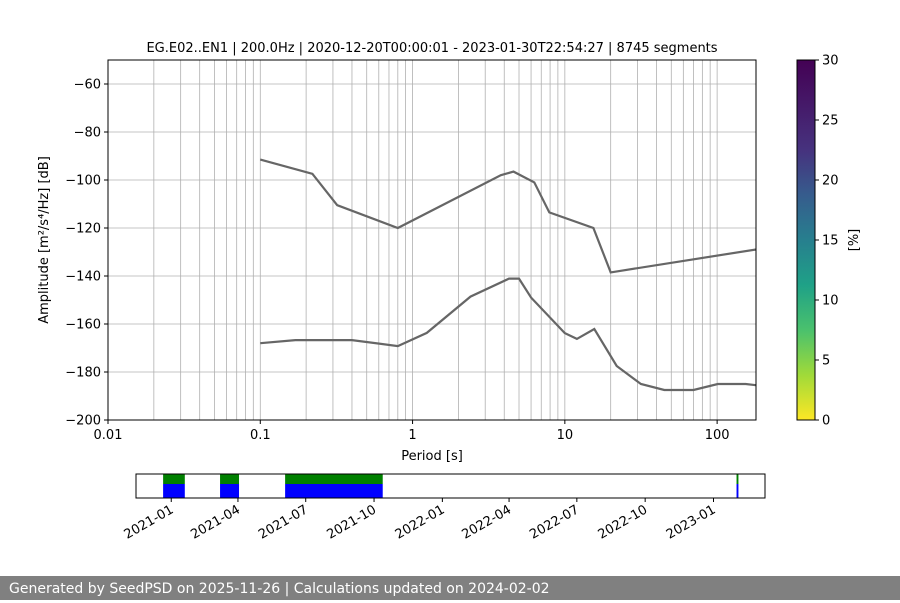 This screenshot has width=900, height=603. Describe the element at coordinates (487, 522) in the screenshot. I see `timeline-tick-label: 2022-04` at that location.